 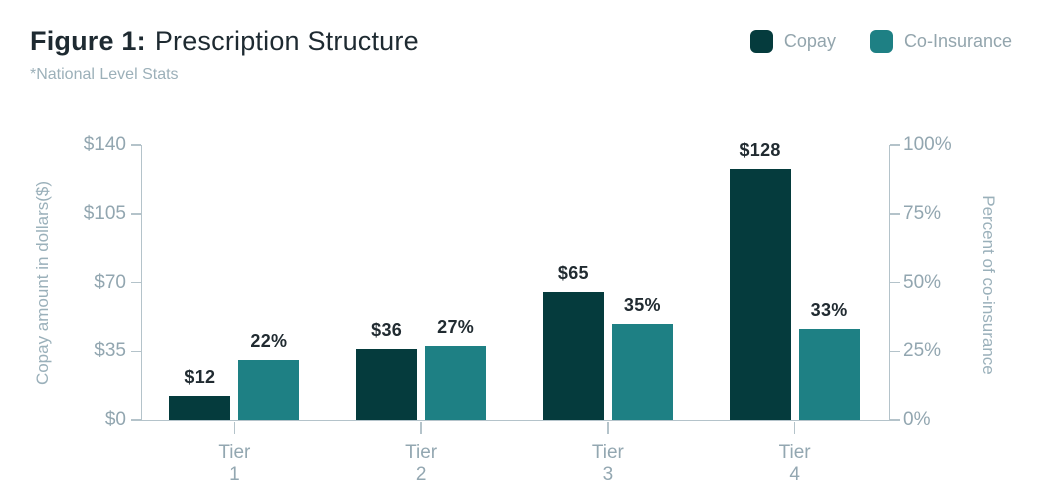 What do you see at coordinates (927, 144) in the screenshot?
I see `right-axis-tick-label: 100%` at bounding box center [927, 144].